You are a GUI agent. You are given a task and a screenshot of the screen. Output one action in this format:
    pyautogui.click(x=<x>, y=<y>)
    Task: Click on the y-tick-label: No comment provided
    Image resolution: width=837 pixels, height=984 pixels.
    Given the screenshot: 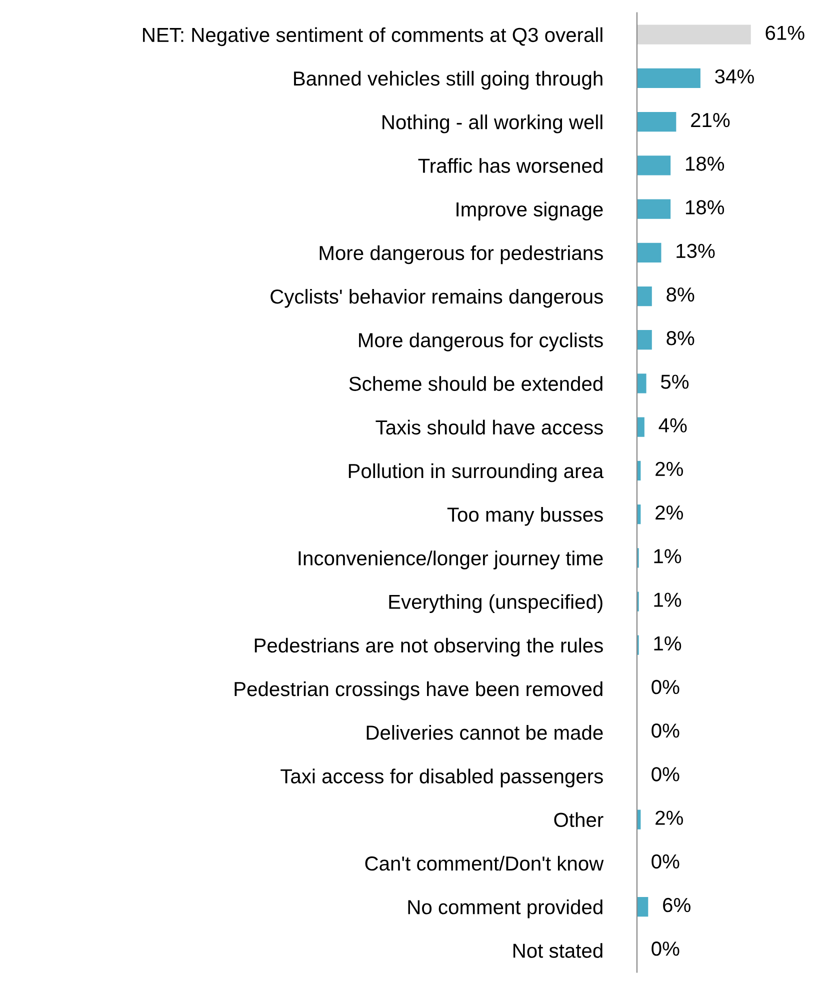 What is the action you would take?
    pyautogui.click(x=505, y=908)
    